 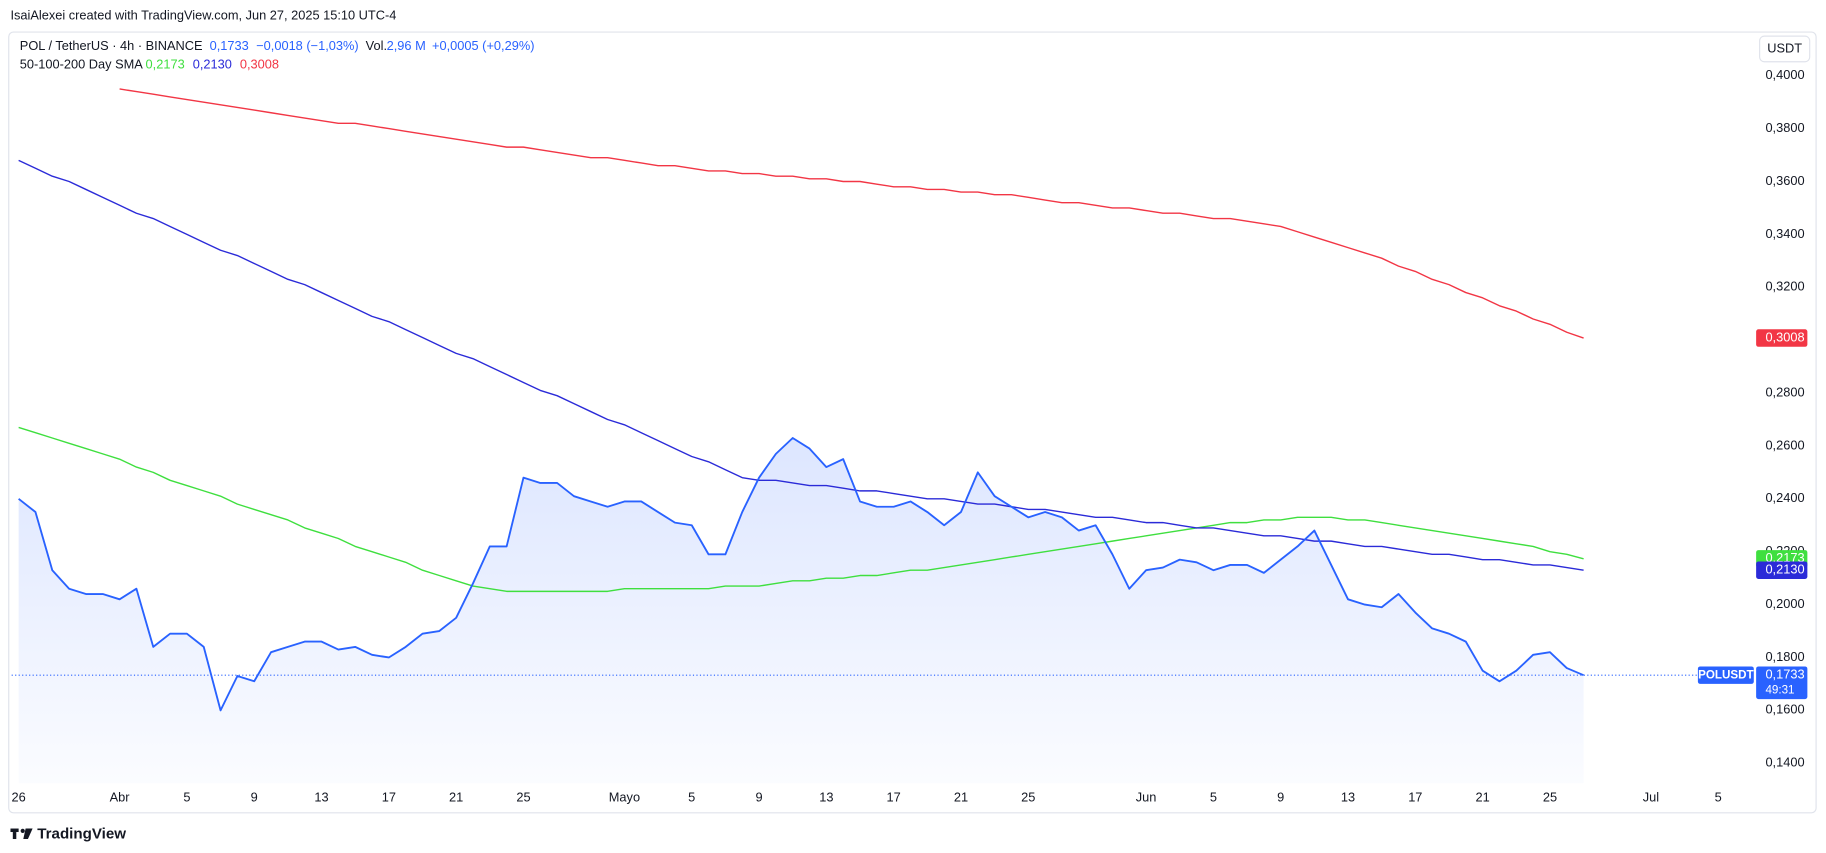 I want to click on symbol-tag, so click(x=1725, y=675).